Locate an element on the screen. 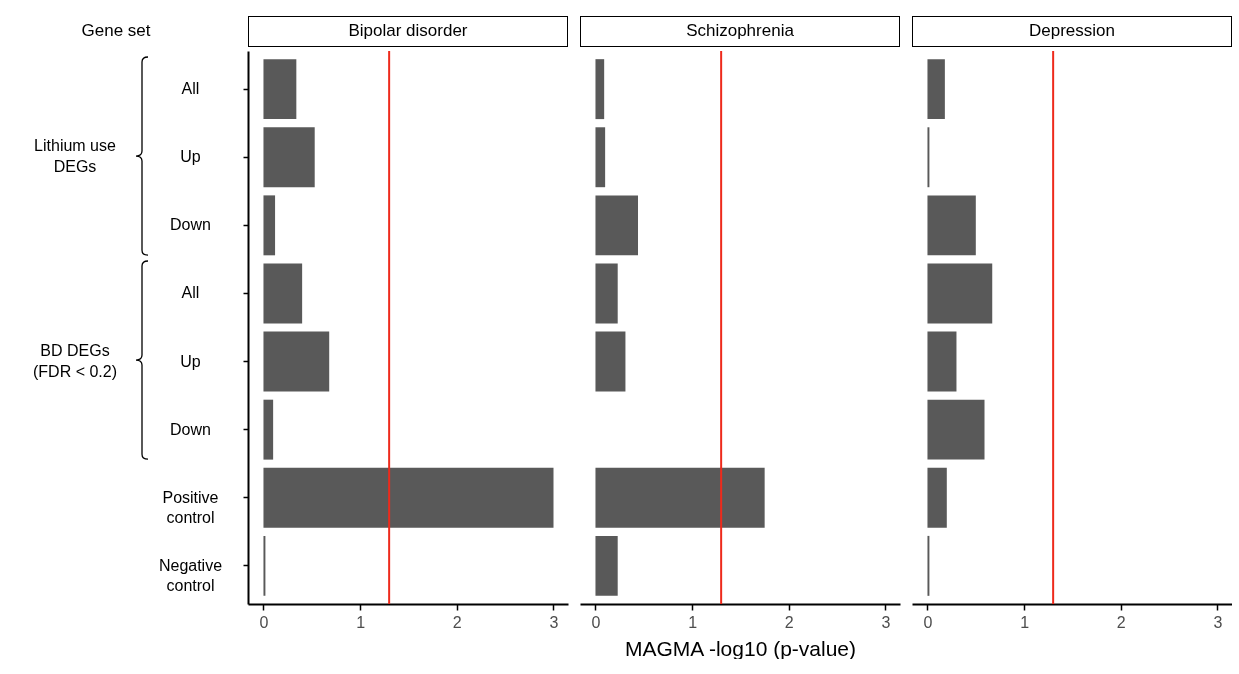 The width and height of the screenshot is (1239, 674). panel-header-frame: Bipolar disorder is located at coordinates (408, 31).